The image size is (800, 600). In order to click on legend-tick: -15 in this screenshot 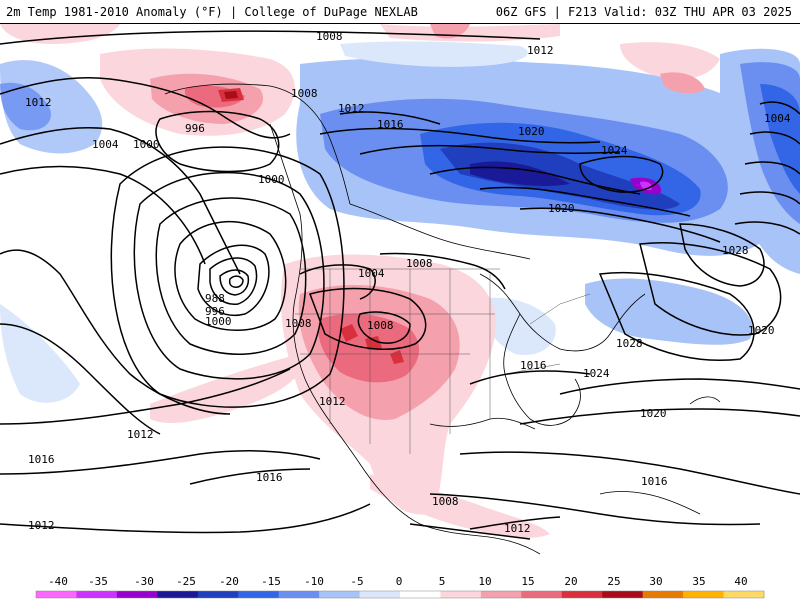, I will do `click(271, 581)`.